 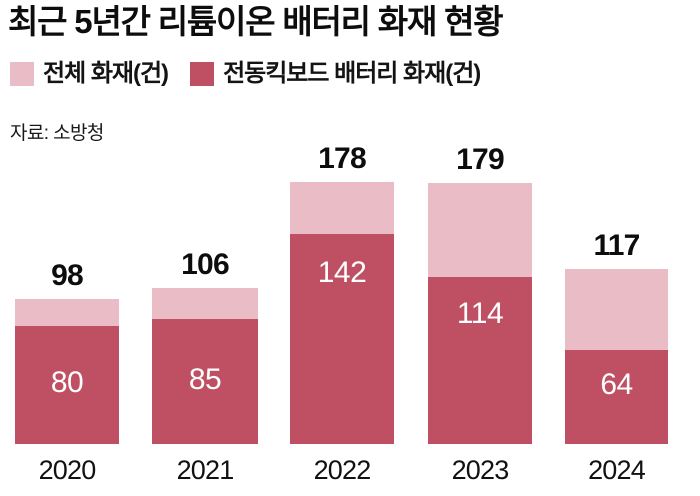 I want to click on bar-value-label-2022: 142, so click(x=342, y=272).